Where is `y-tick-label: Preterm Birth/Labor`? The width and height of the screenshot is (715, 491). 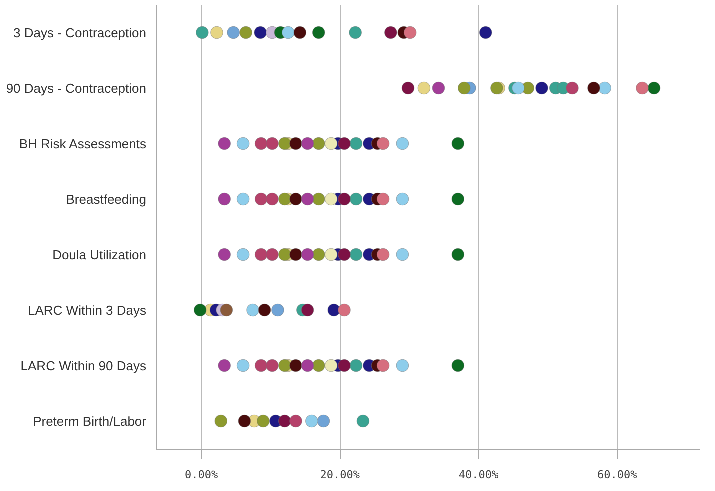
y-tick-label: Preterm Birth/Labor is located at coordinates (90, 421).